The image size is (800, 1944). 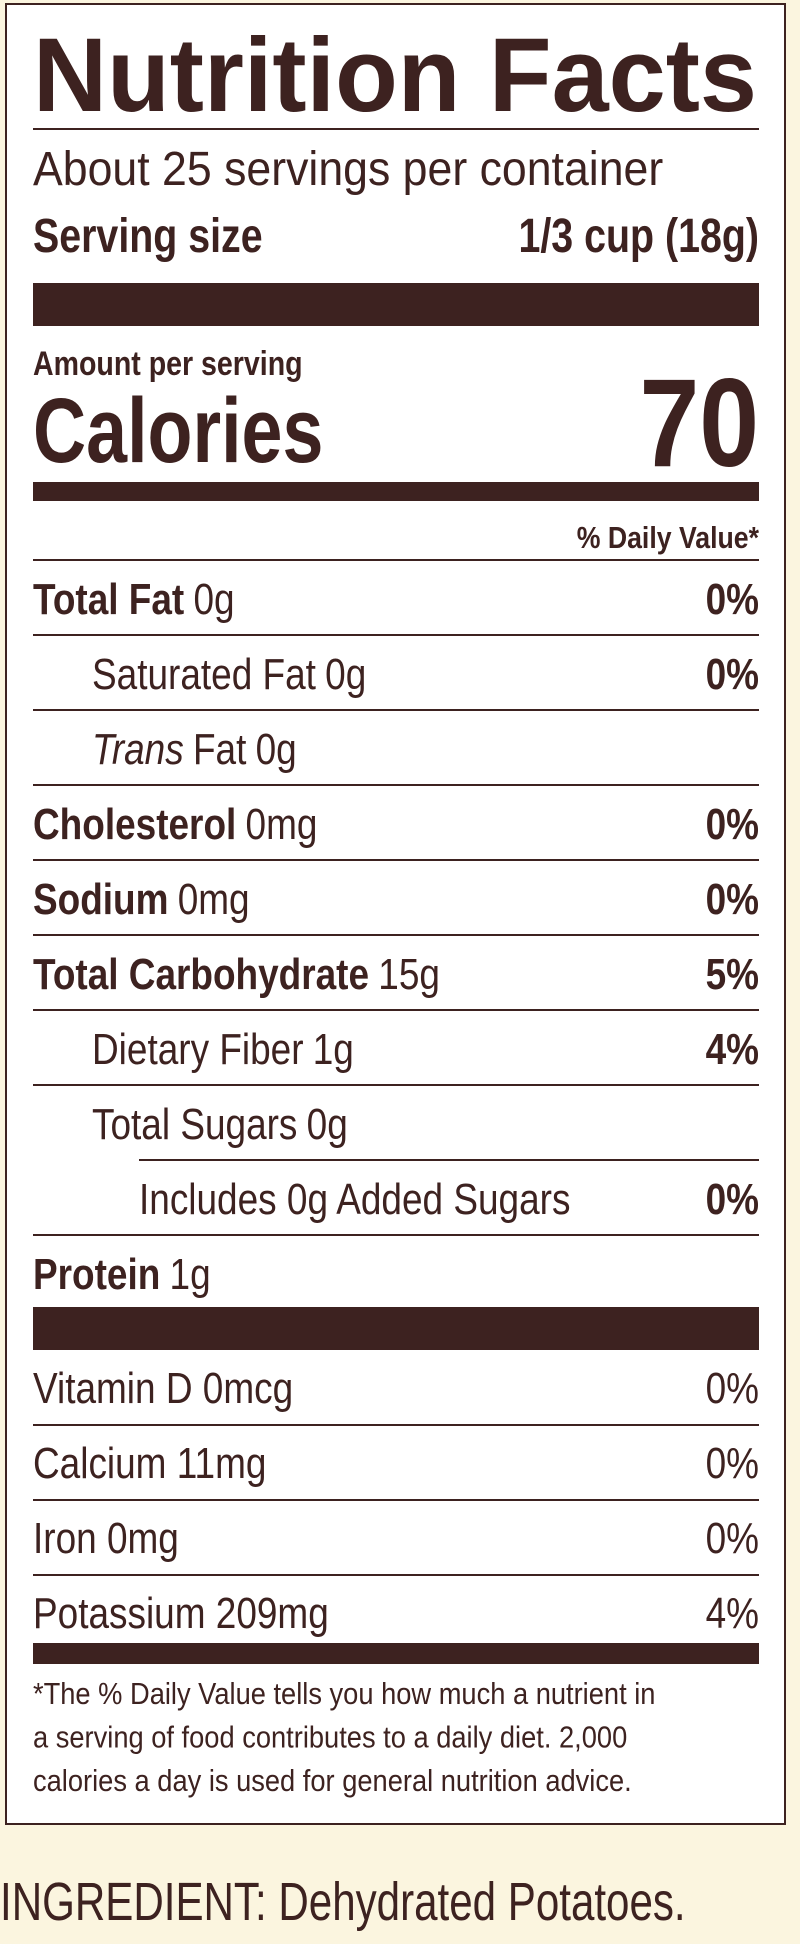 I want to click on nutrient-name: Sodium, so click(x=100, y=899).